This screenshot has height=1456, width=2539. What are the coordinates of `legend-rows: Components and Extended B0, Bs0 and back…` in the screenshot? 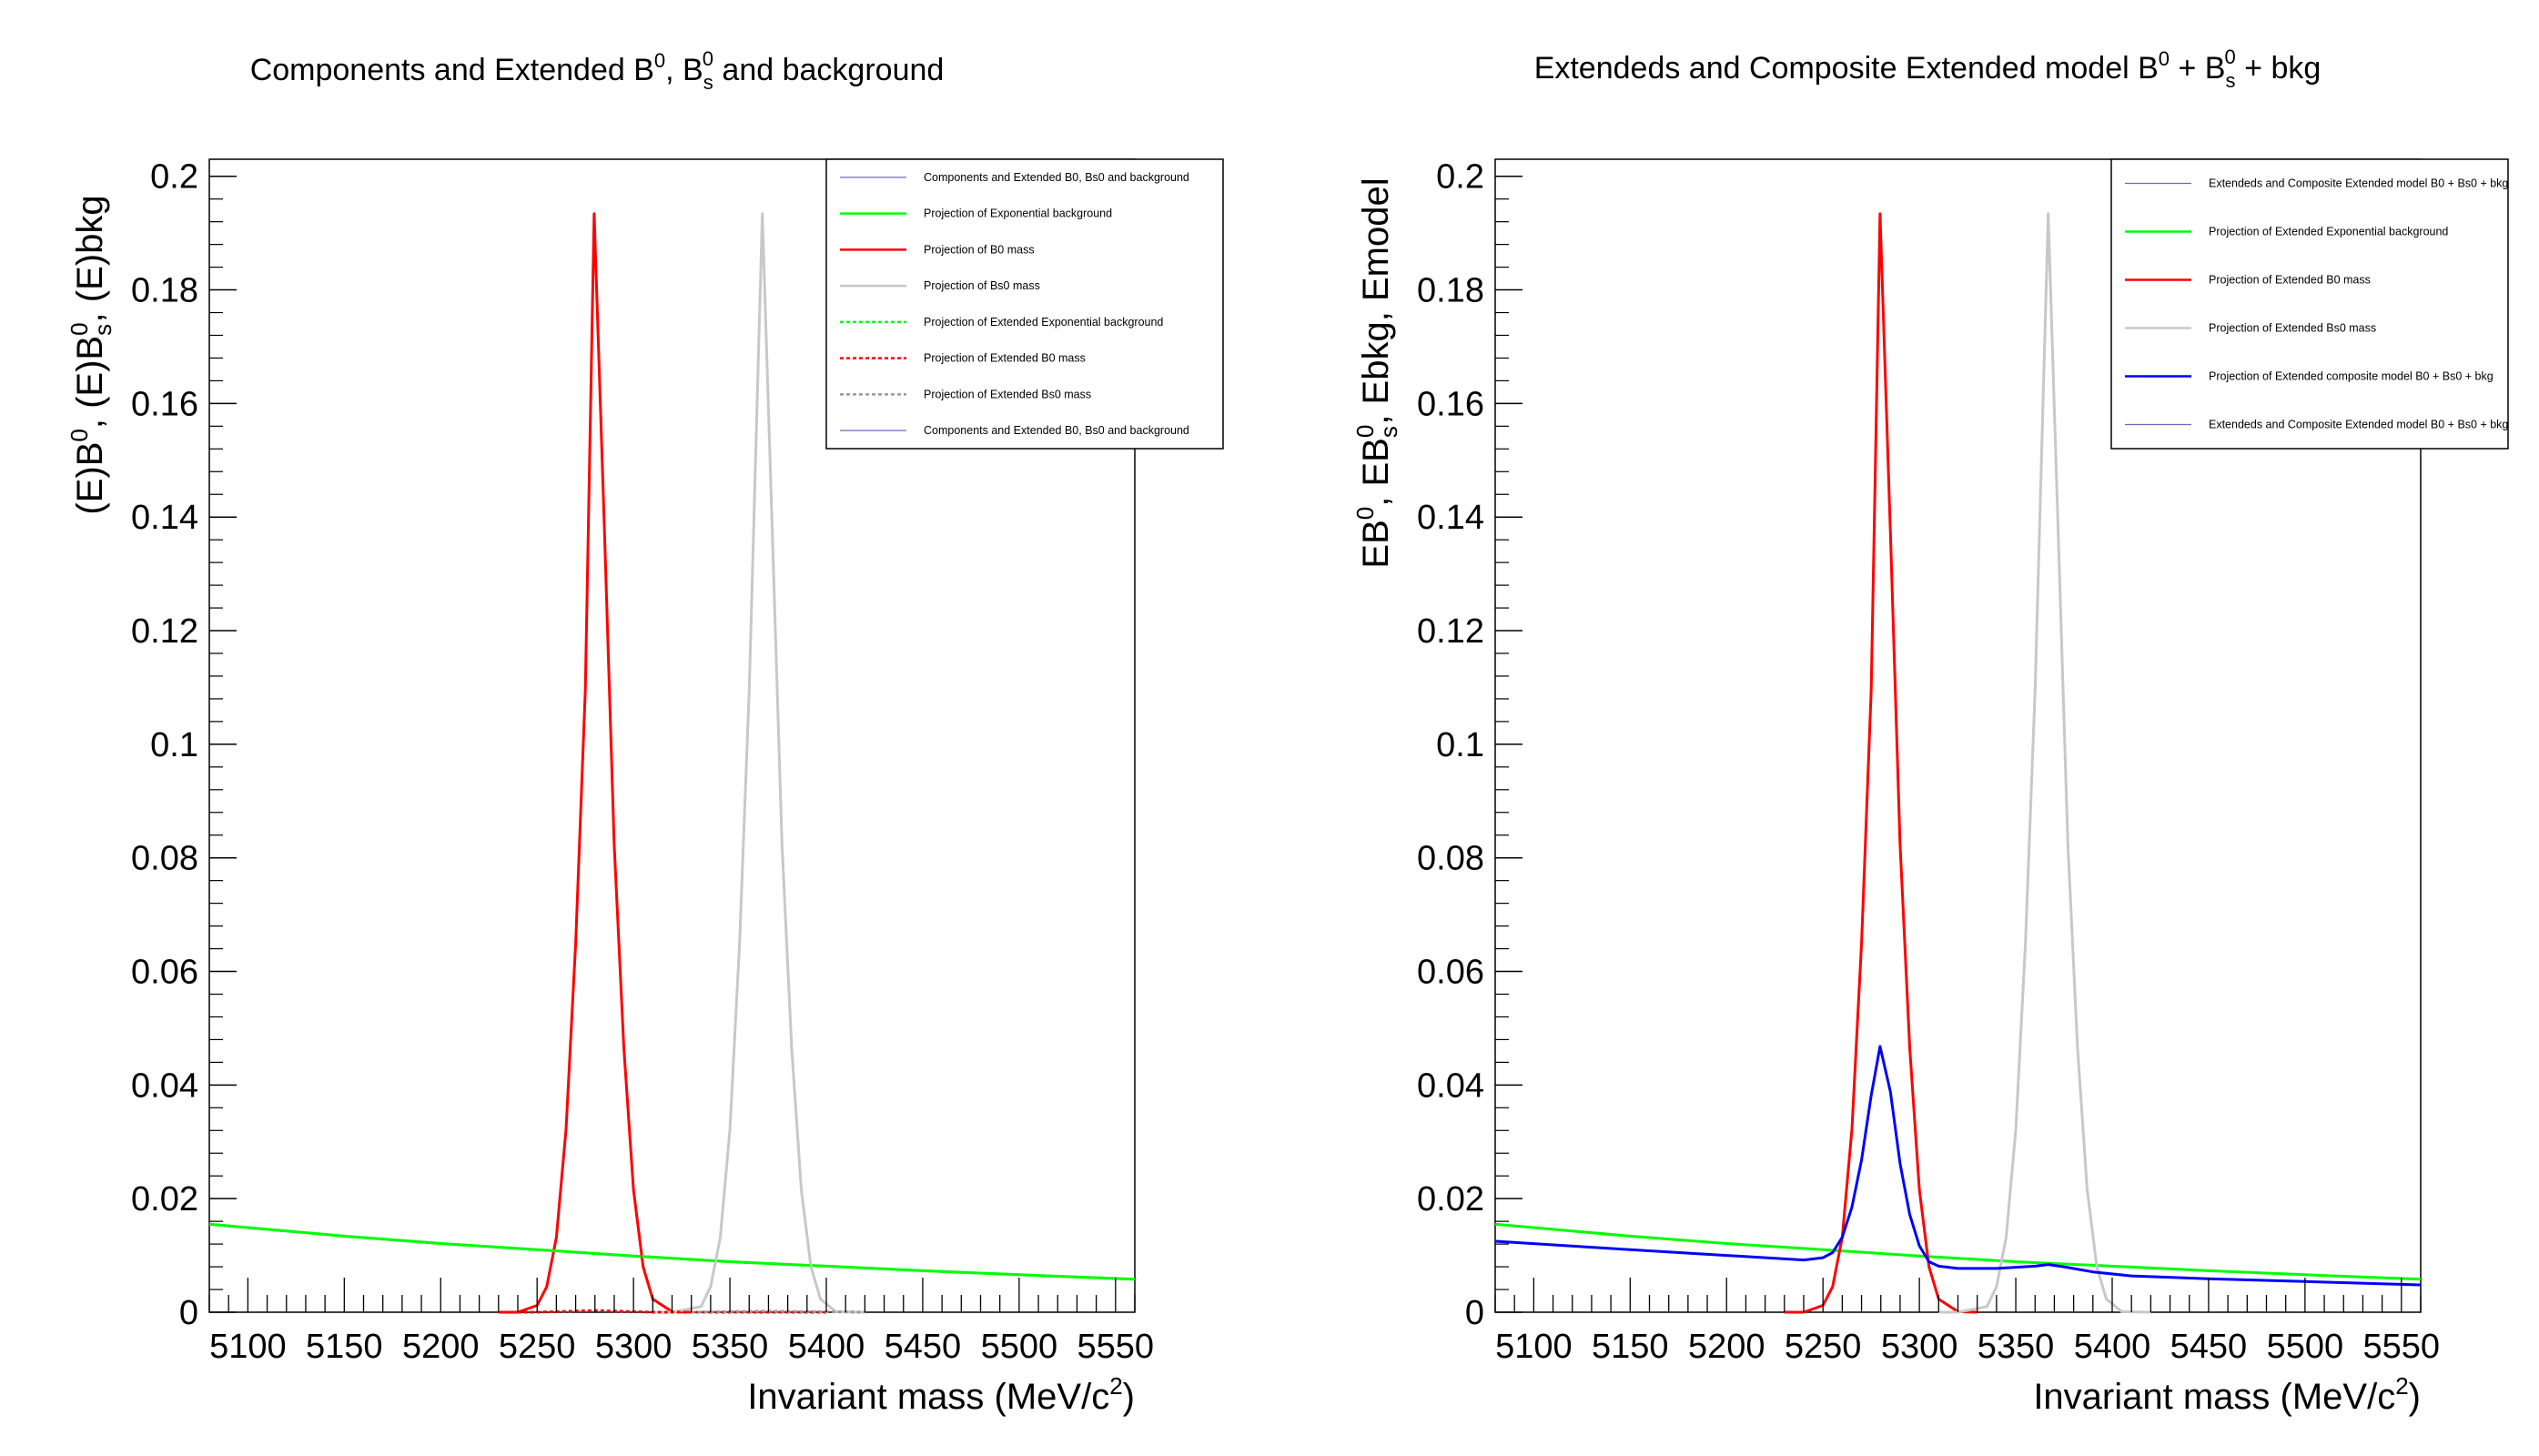 It's located at (1014, 304).